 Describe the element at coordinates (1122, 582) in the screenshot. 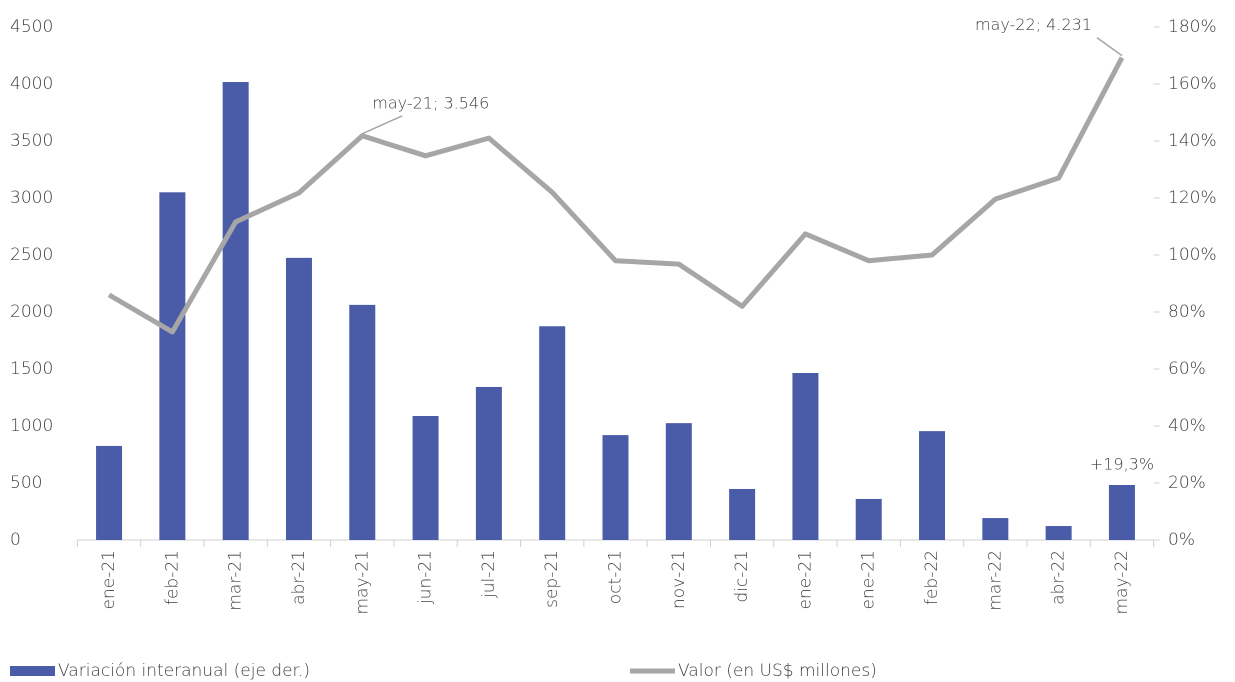

I see `x-tick-label: may-22` at that location.